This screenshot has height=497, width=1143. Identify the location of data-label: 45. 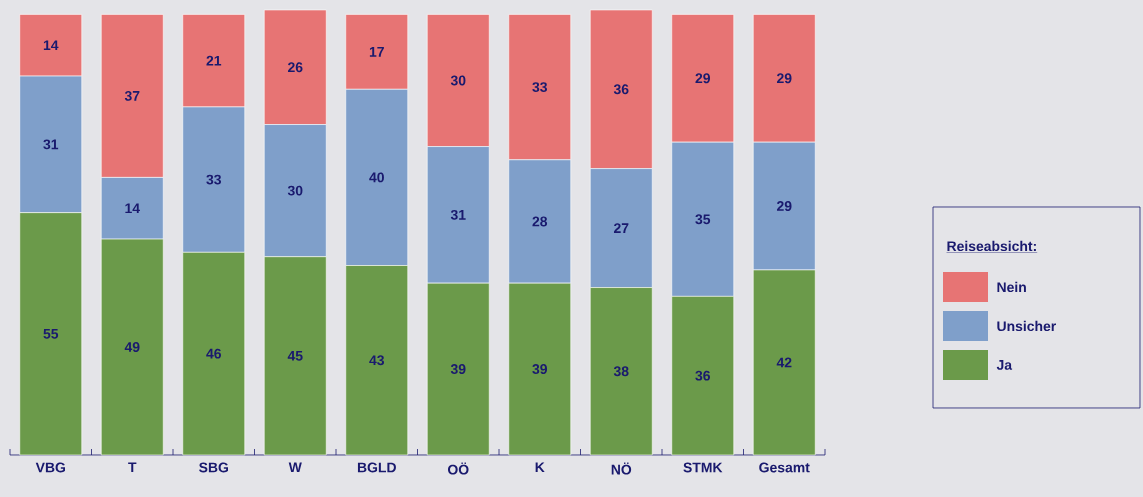
(295, 355).